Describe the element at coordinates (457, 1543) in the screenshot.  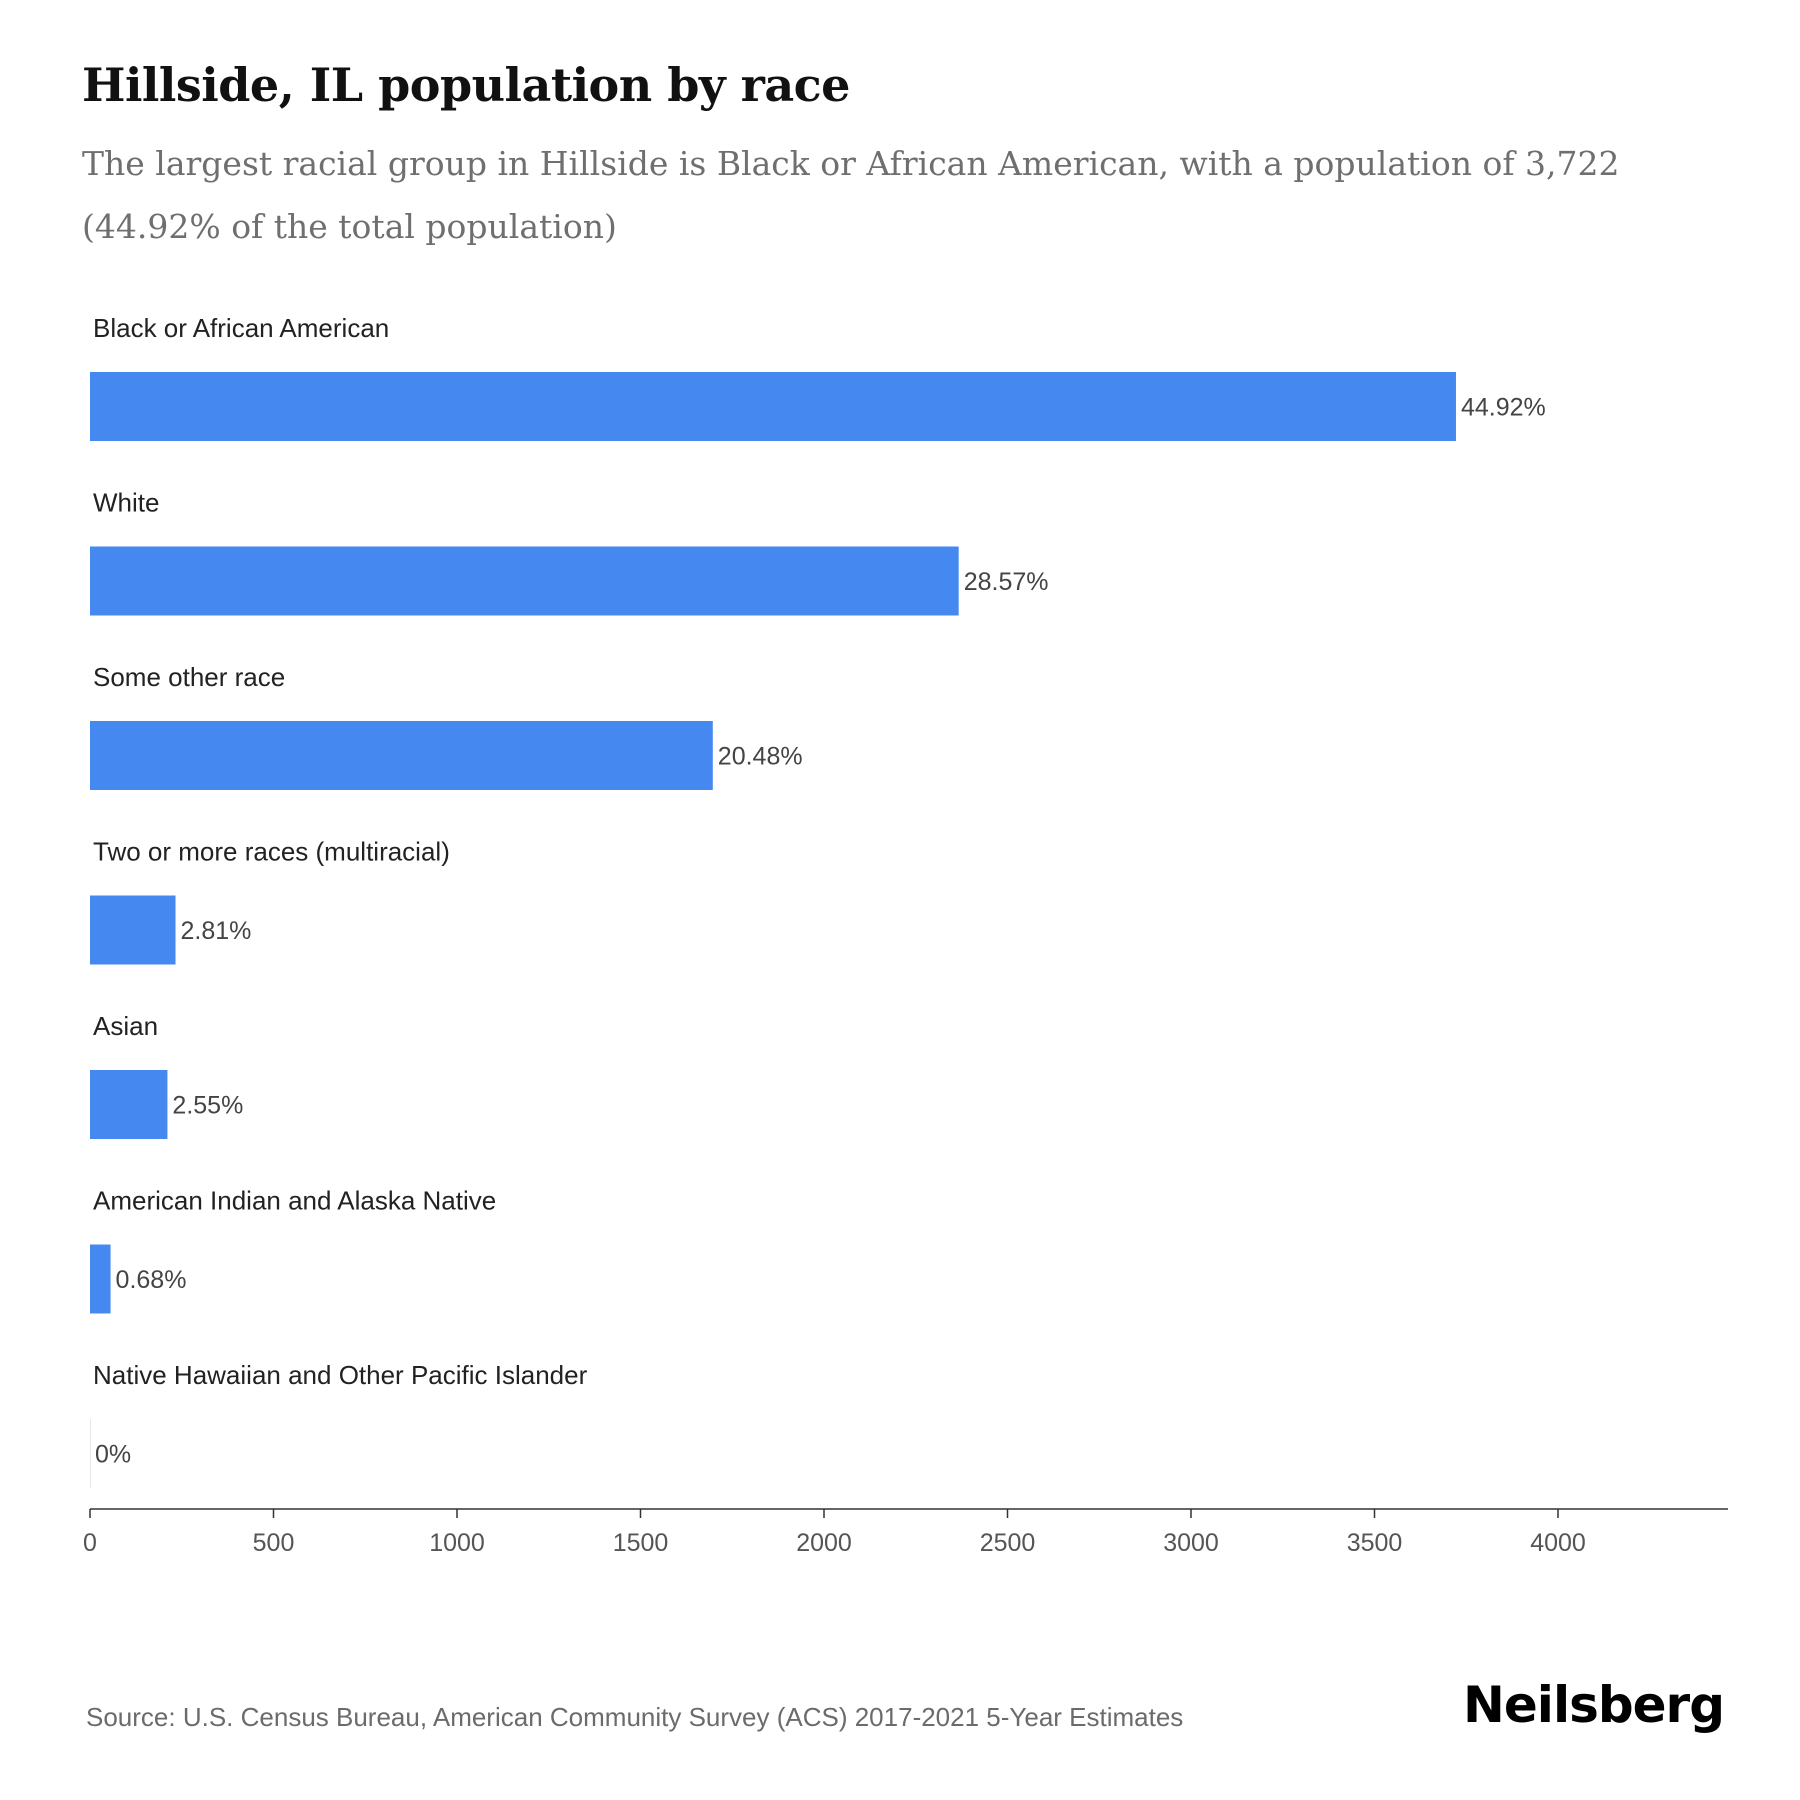
I see `x-tick-label: 1000` at that location.